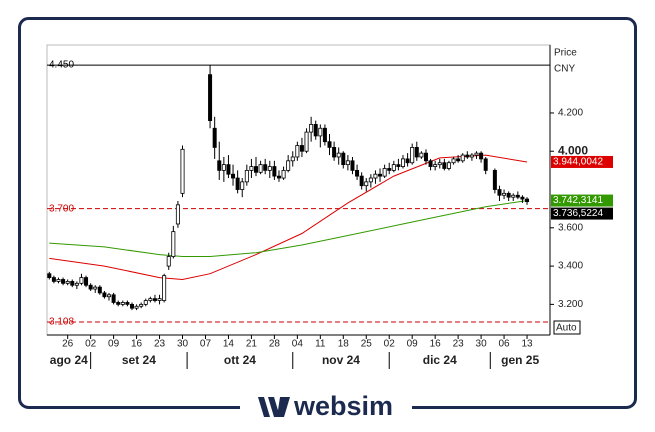 Image resolution: width=655 pixels, height=432 pixels. I want to click on scale-mode: Auto, so click(566, 328).